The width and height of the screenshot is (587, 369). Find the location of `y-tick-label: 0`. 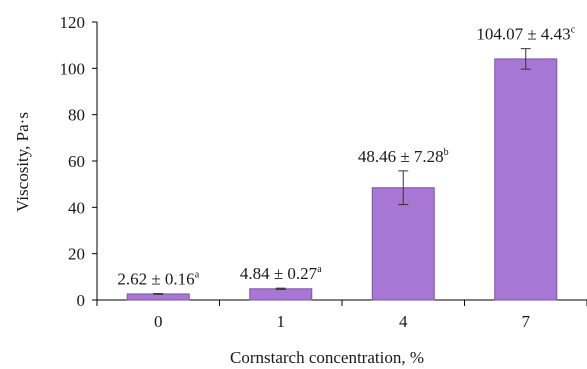

y-tick-label: 0 is located at coordinates (81, 300).